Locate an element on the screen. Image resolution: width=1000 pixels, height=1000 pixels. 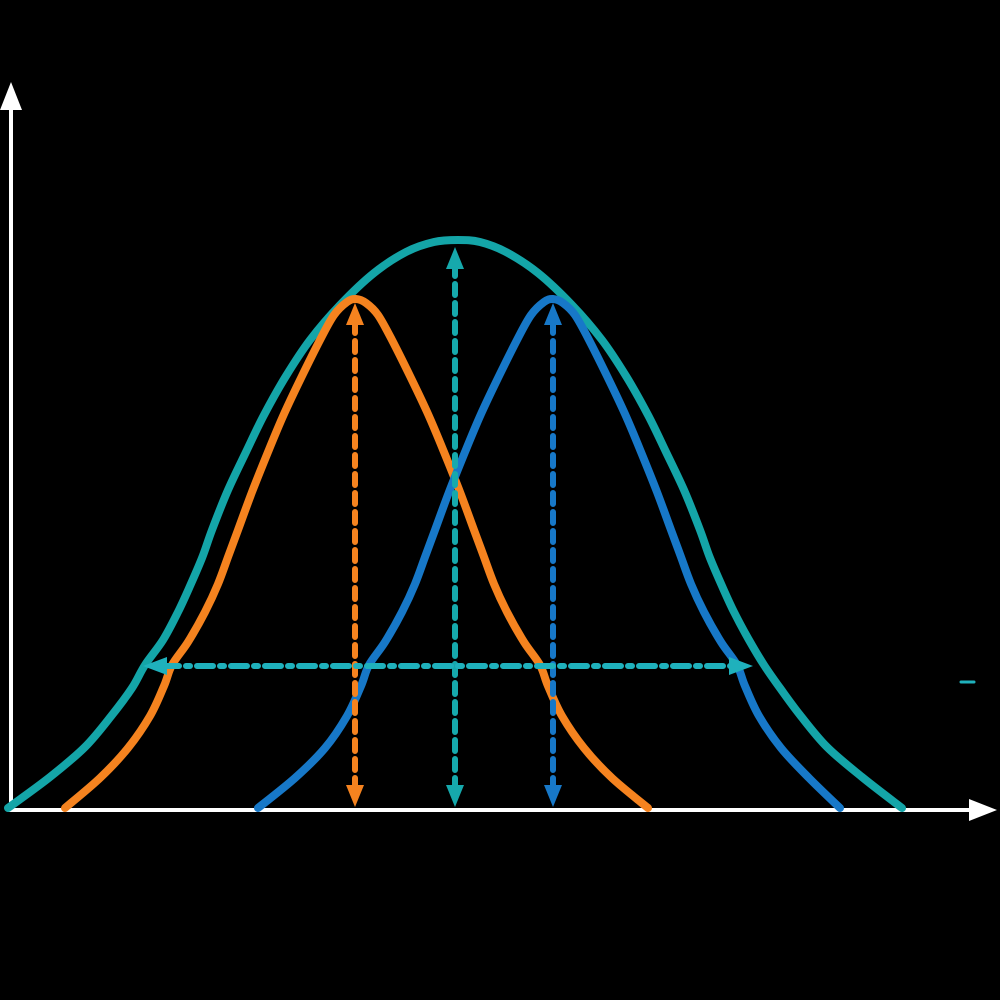
left-peak-height-arrow-head-start is located at coordinates (355, 796).